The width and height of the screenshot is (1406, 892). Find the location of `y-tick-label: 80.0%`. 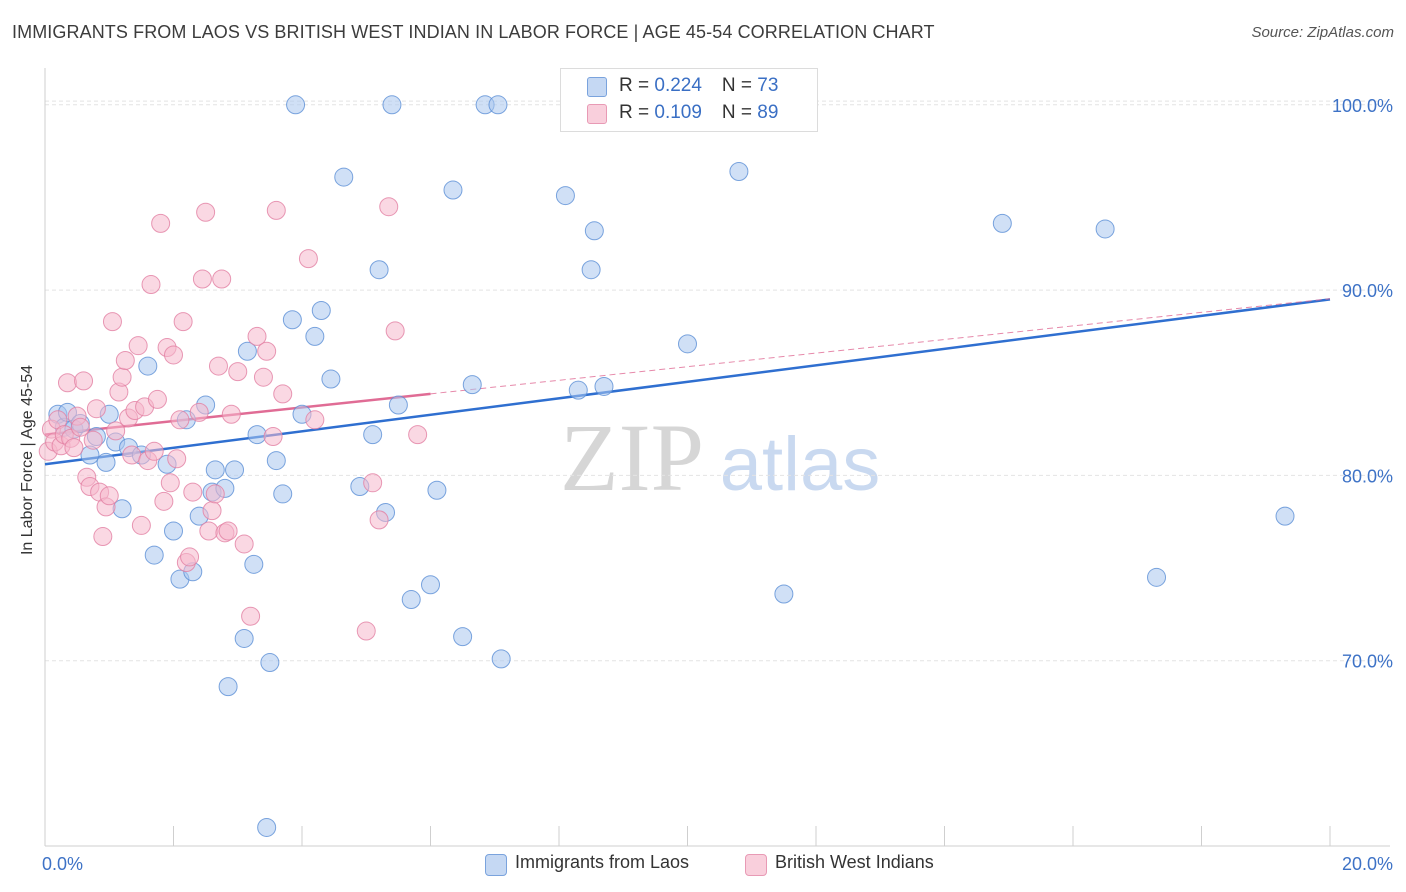

y-tick-label: 80.0% is located at coordinates (1367, 476).